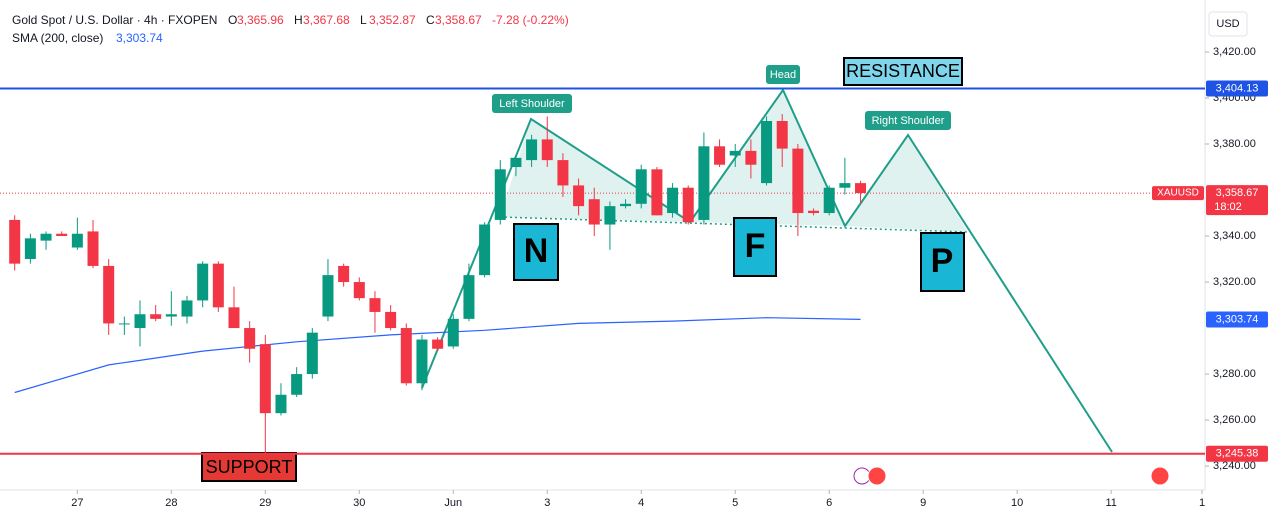 The height and width of the screenshot is (527, 1281). I want to click on sma-badge, so click(1237, 319).